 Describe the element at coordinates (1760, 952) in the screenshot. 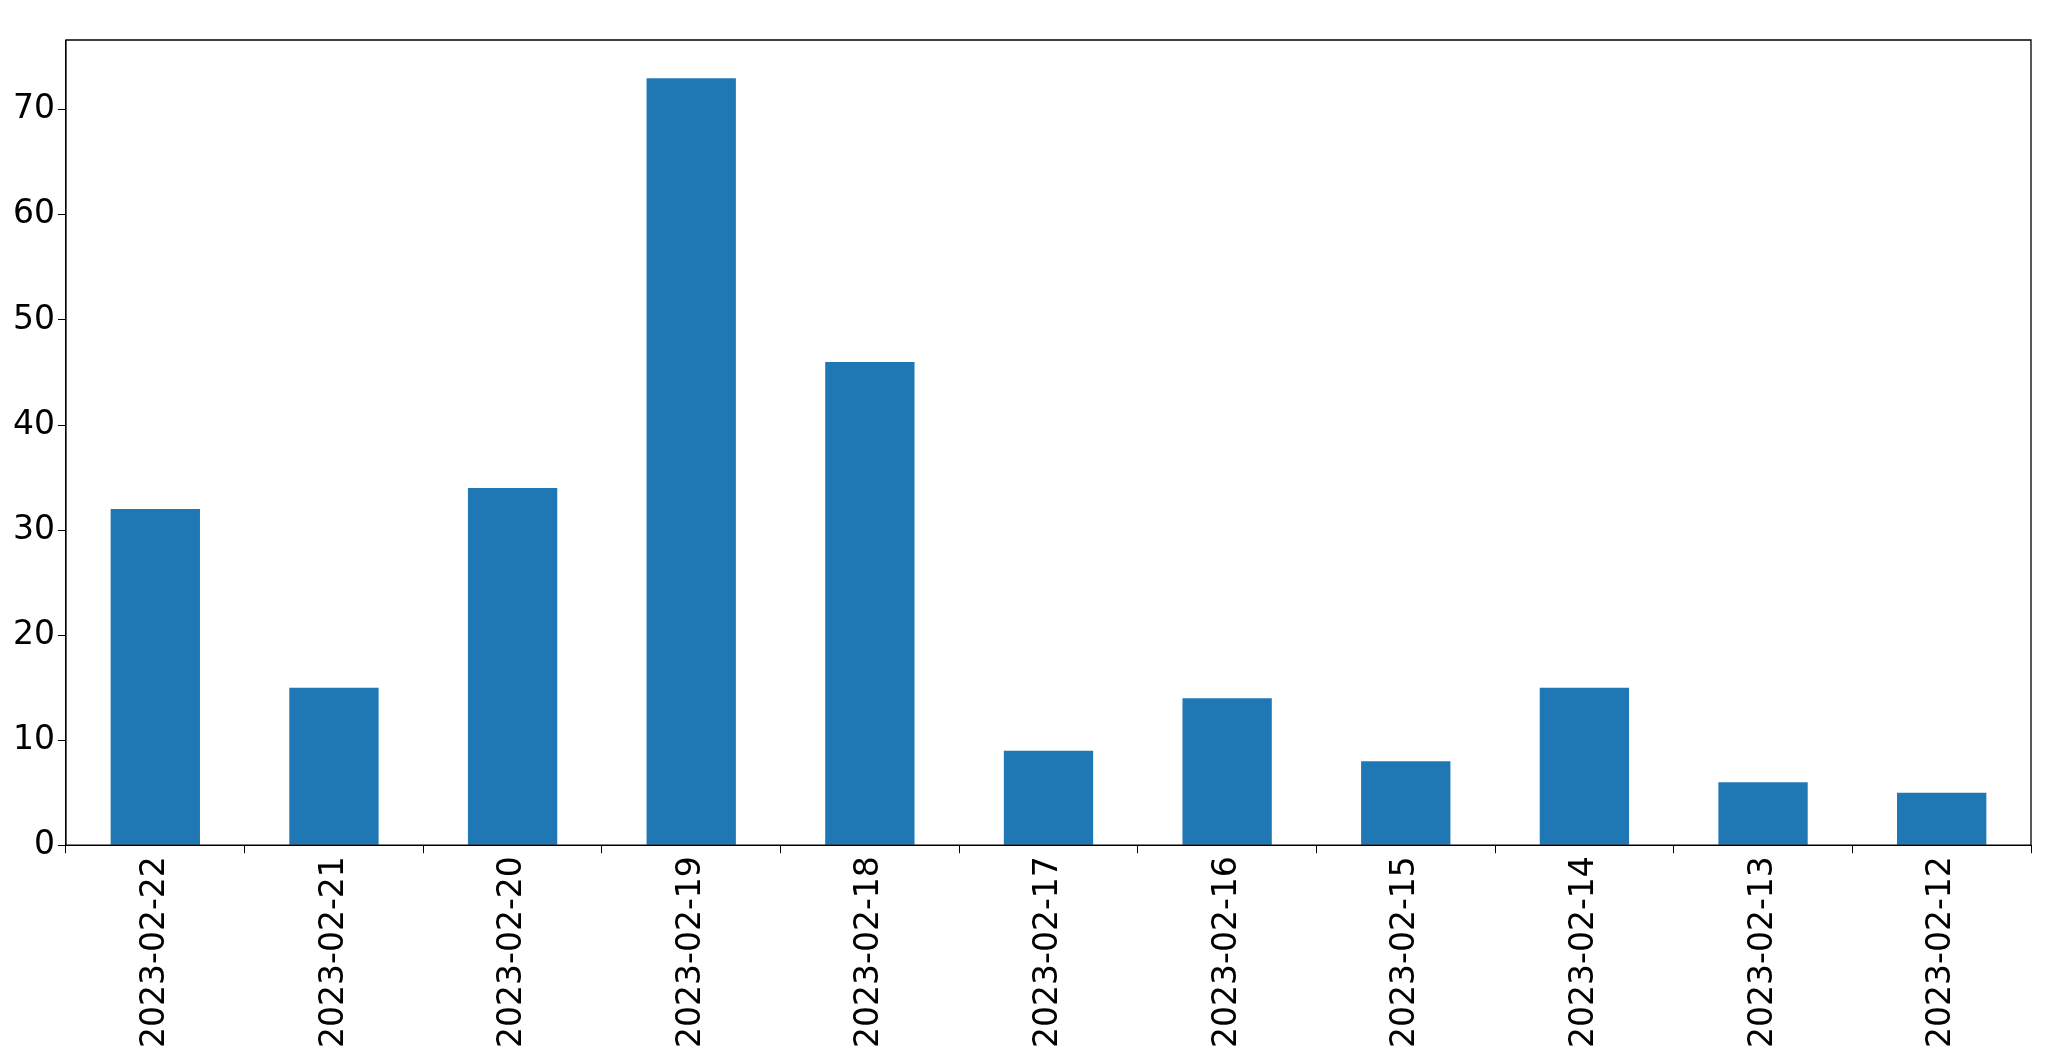

I see `x-tick-label: 2023-02-13` at that location.